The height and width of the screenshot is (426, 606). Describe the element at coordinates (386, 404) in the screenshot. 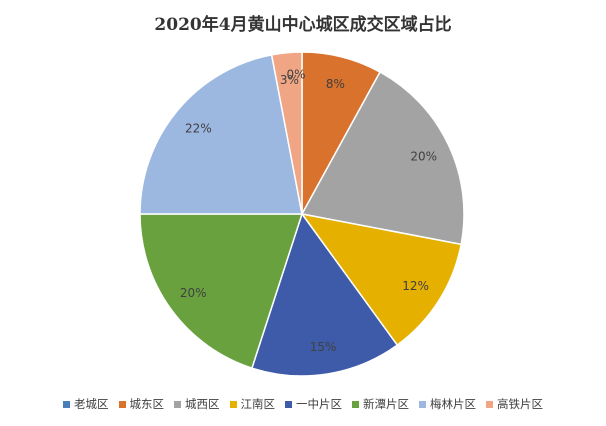

I see `legend-label: 新潭片区` at that location.